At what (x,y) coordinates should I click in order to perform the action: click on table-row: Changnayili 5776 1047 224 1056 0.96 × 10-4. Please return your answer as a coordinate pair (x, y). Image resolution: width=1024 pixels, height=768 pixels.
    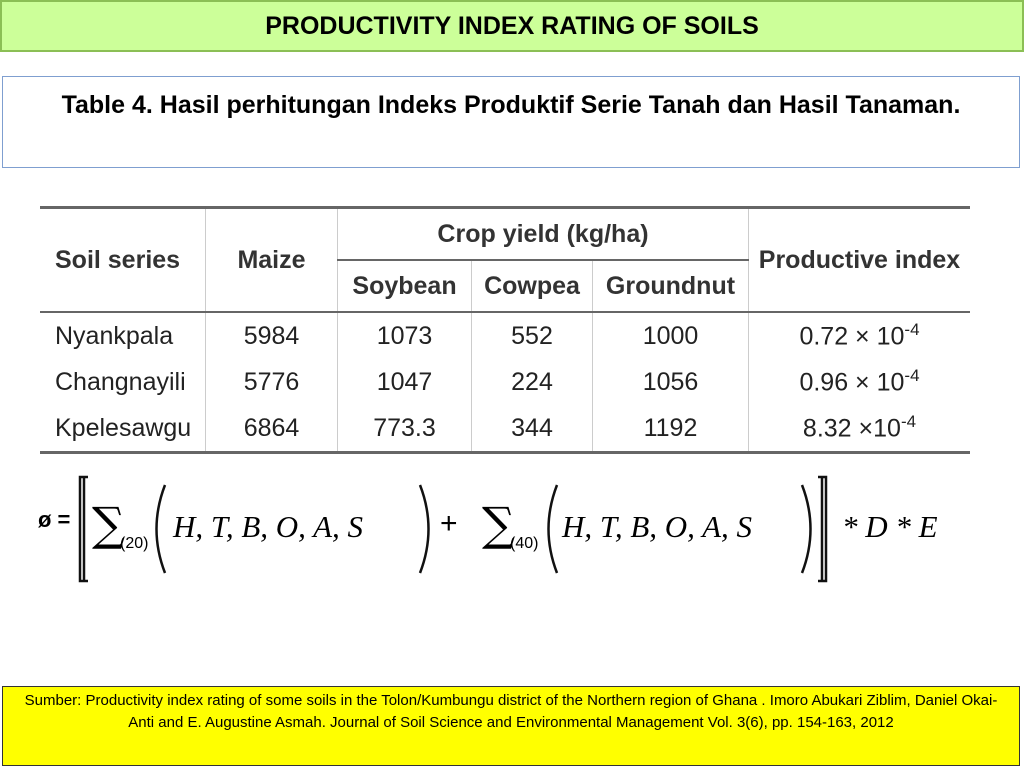
    Looking at the image, I should click on (505, 382).